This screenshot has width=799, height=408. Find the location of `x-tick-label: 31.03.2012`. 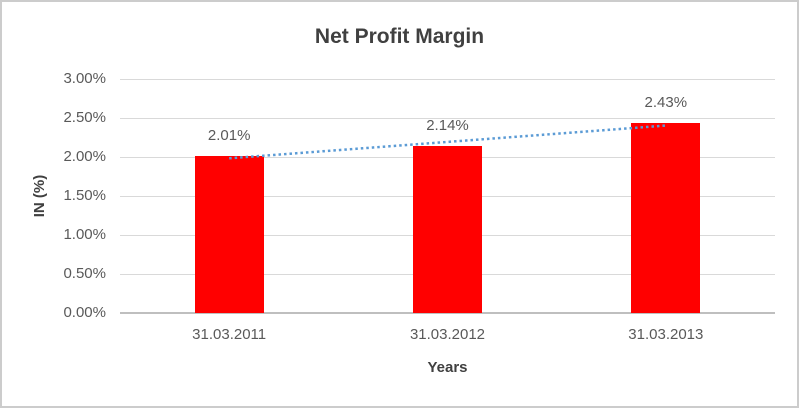

x-tick-label: 31.03.2012 is located at coordinates (447, 334).